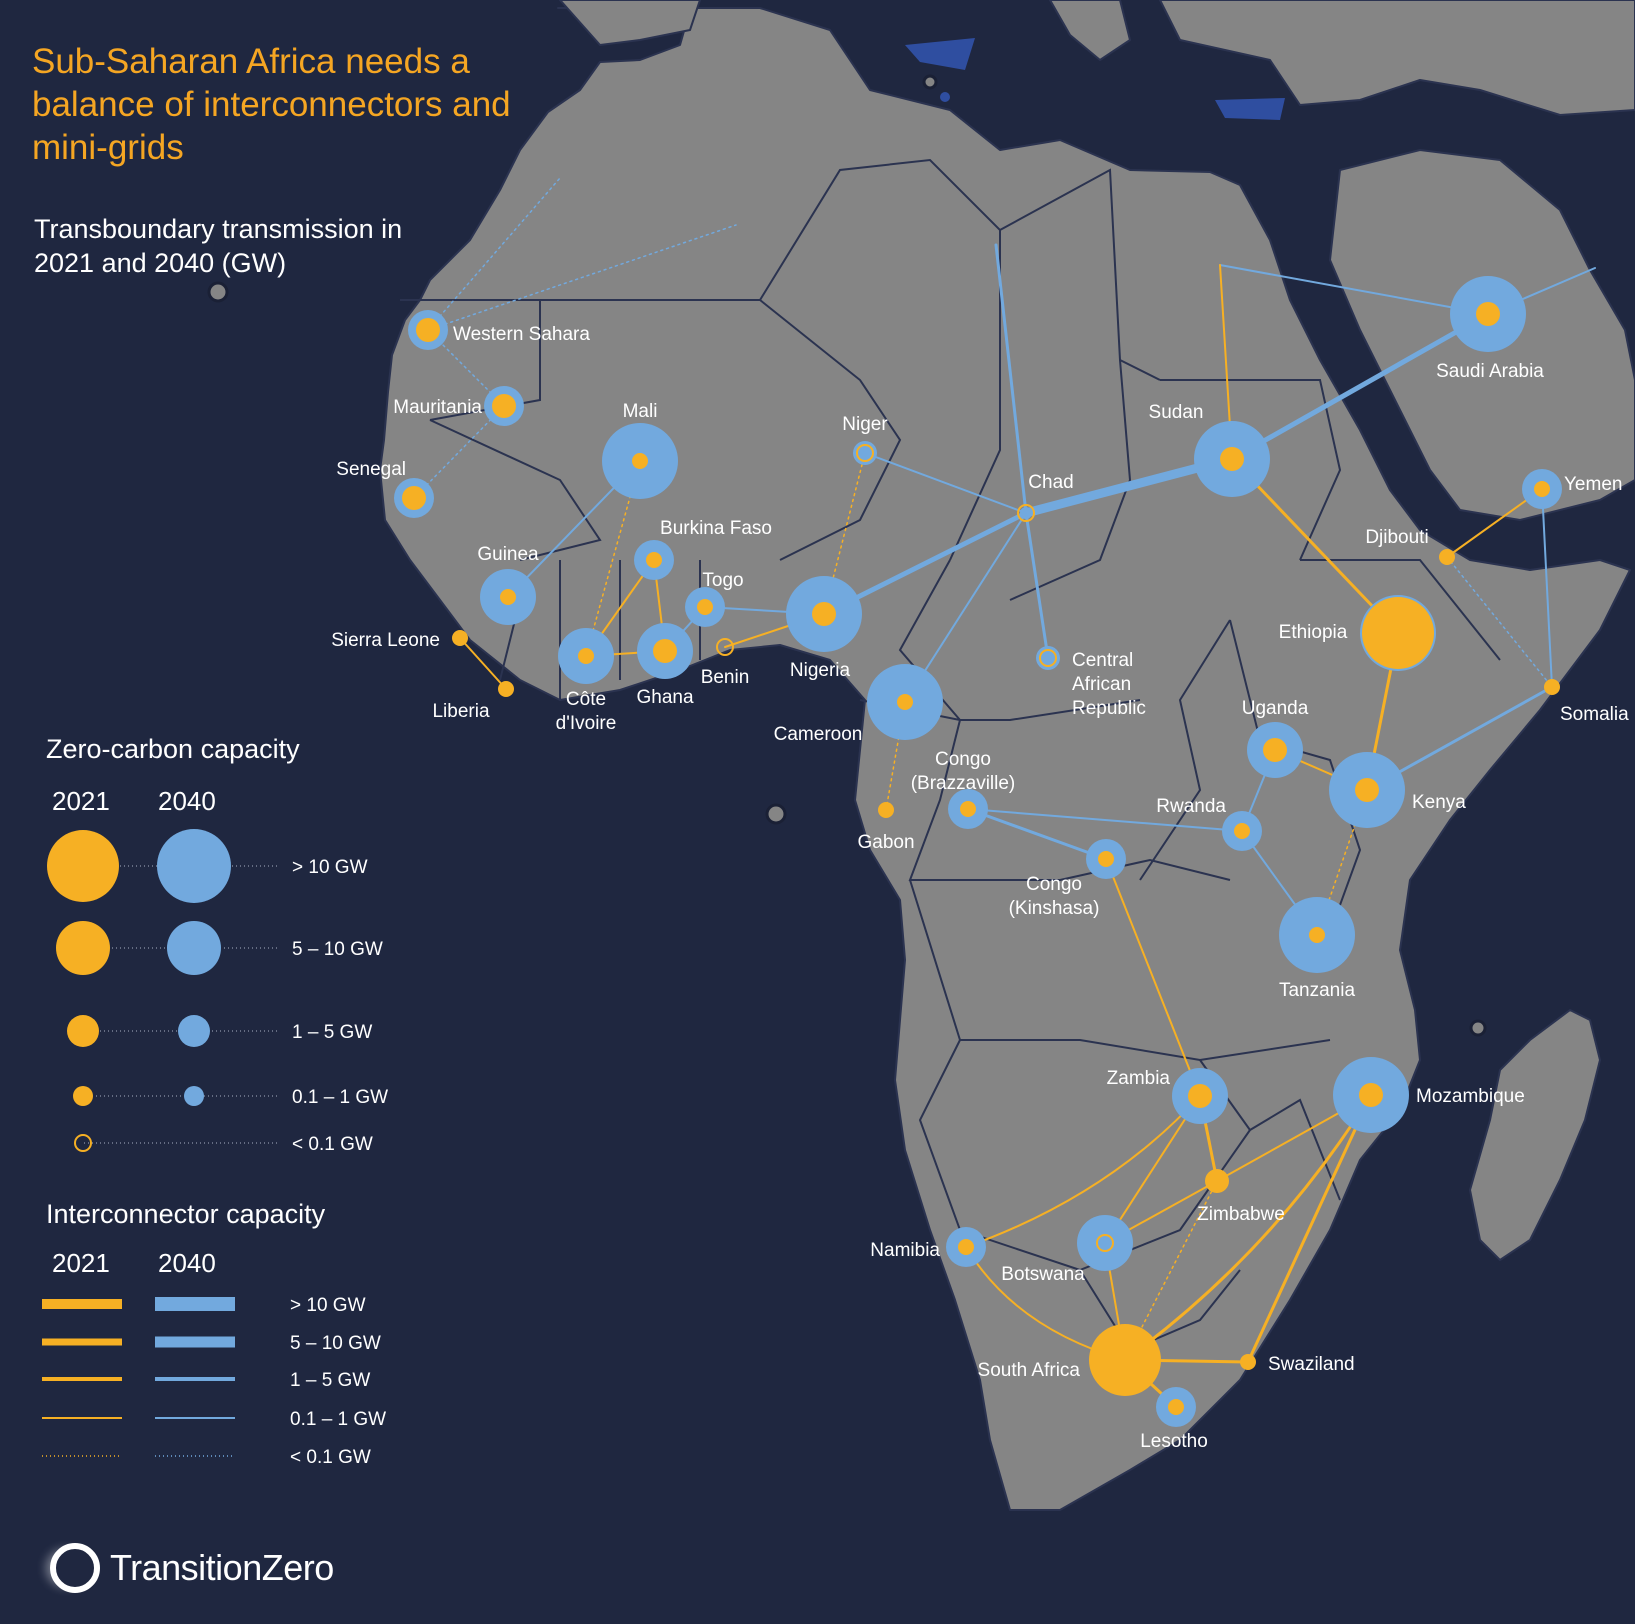 The width and height of the screenshot is (1635, 1624). I want to click on node-2021-benin, so click(725, 647).